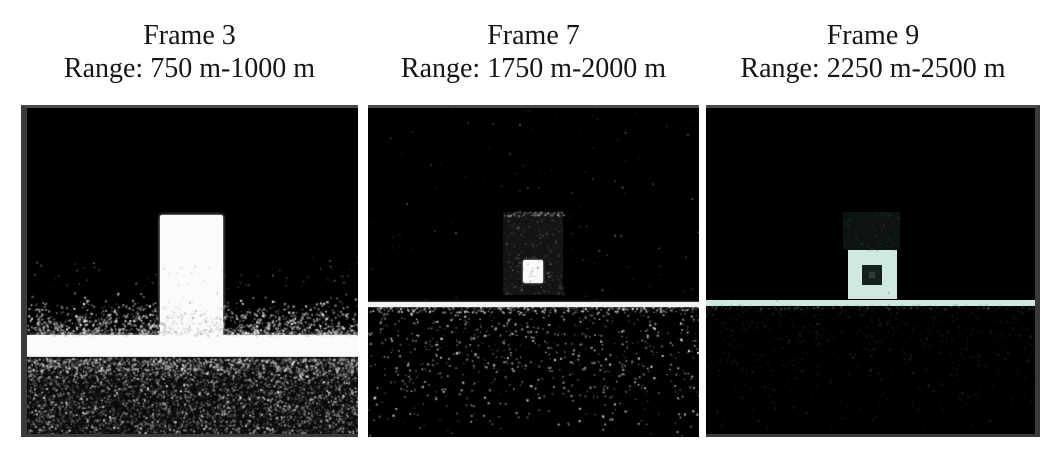 This screenshot has width=1057, height=455. Describe the element at coordinates (873, 35) in the screenshot. I see `panel-title: Frame 9` at that location.